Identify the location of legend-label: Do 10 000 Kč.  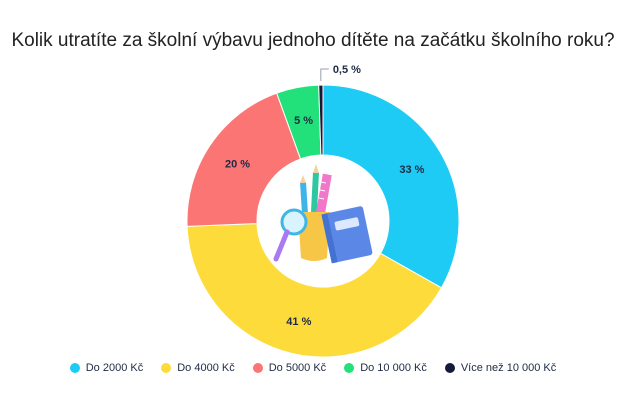
(393, 368).